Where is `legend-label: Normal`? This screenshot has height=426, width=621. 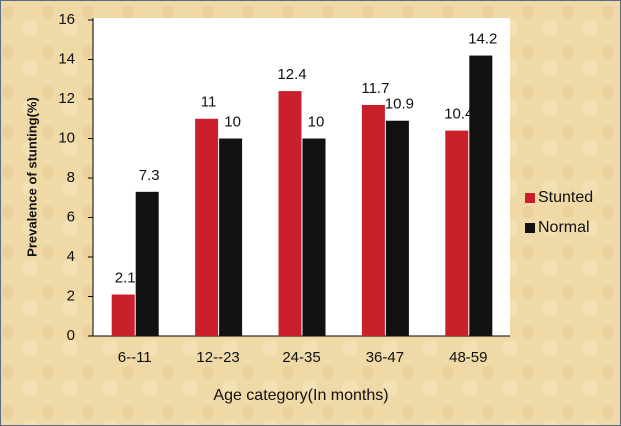
legend-label: Normal is located at coordinates (564, 227).